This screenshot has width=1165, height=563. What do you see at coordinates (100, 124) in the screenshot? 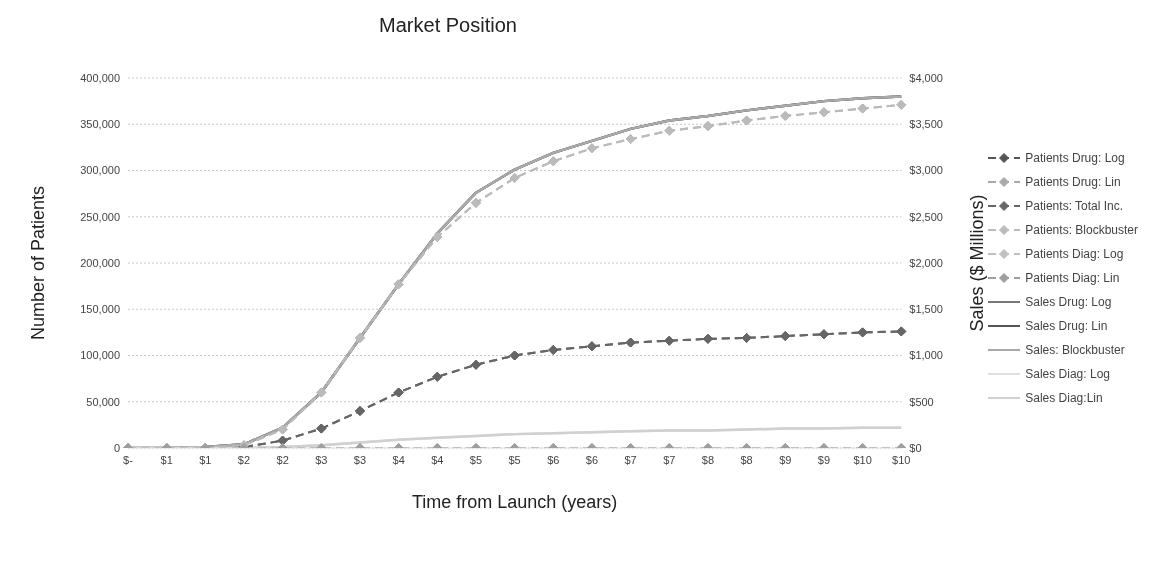
I see `y-tick-label: 350,000` at bounding box center [100, 124].